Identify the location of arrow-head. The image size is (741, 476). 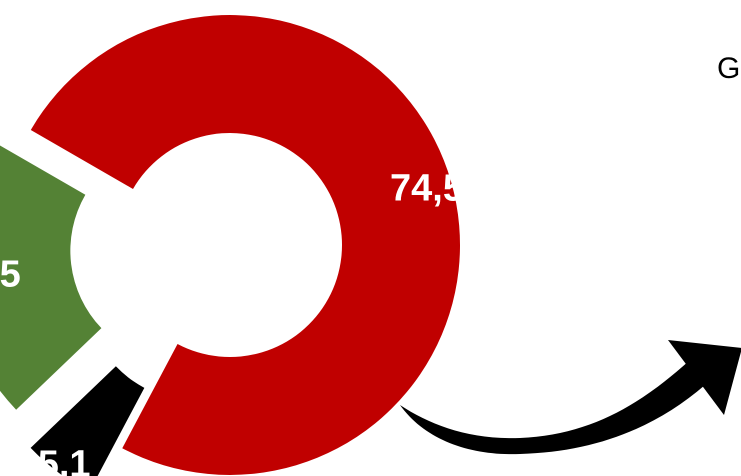
(704, 377).